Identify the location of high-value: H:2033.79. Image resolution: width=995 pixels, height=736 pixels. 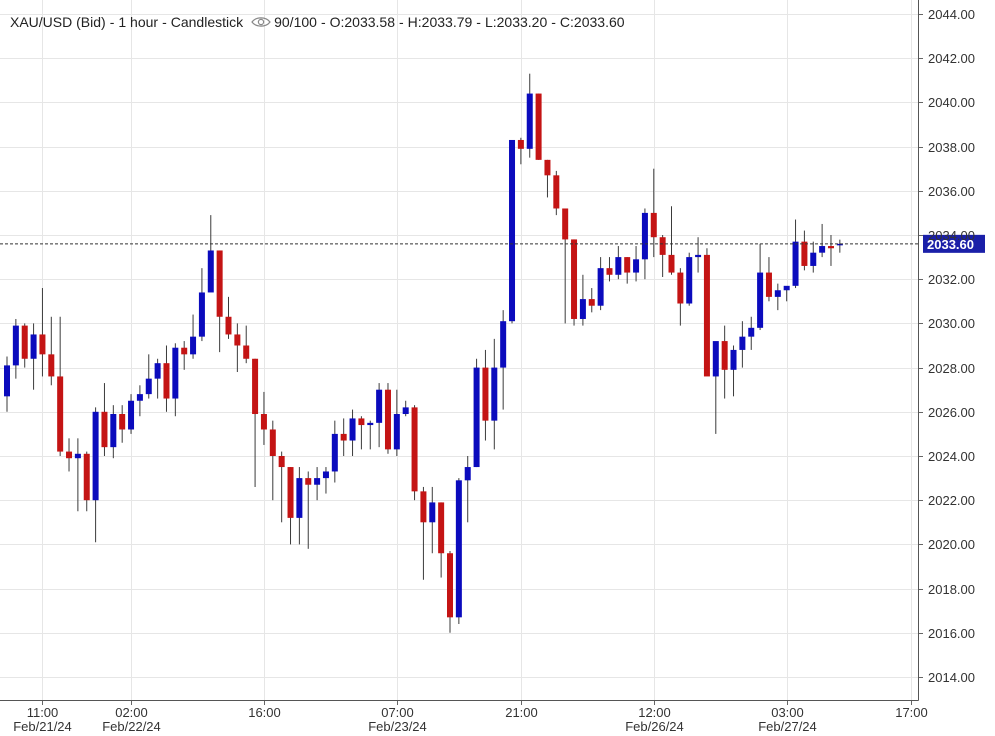
(440, 22).